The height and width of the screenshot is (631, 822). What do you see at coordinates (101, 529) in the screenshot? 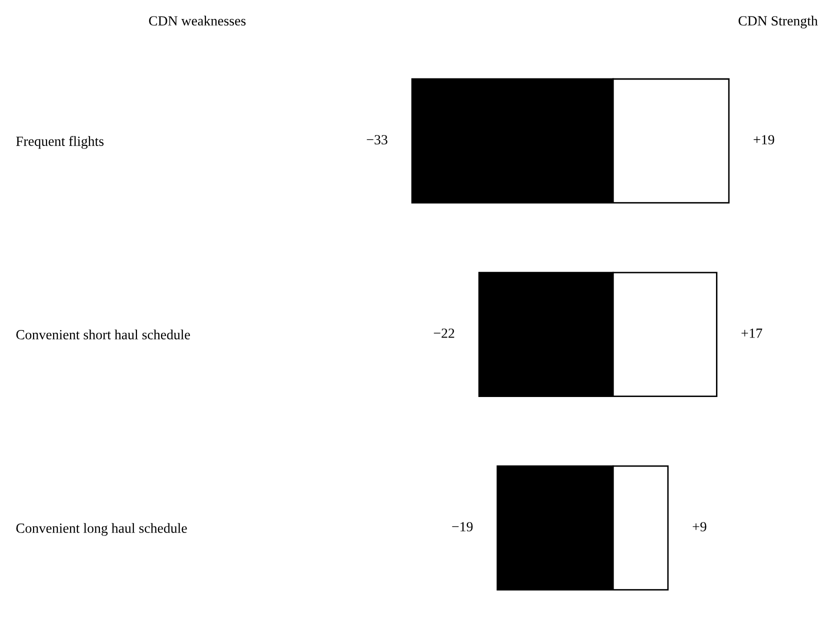
I see `y-tick-label: Convenient long haul schedule` at bounding box center [101, 529].